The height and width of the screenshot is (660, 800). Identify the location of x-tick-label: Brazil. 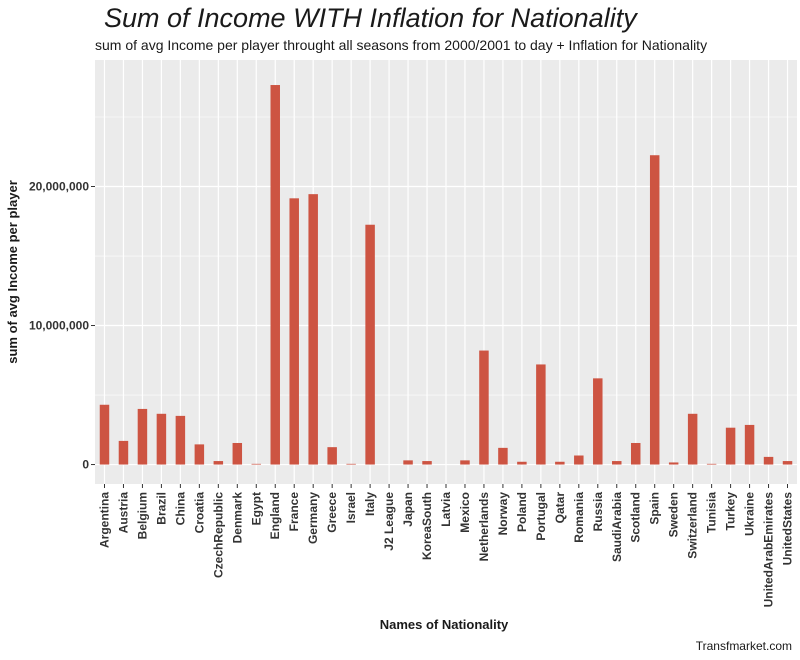
(161, 508).